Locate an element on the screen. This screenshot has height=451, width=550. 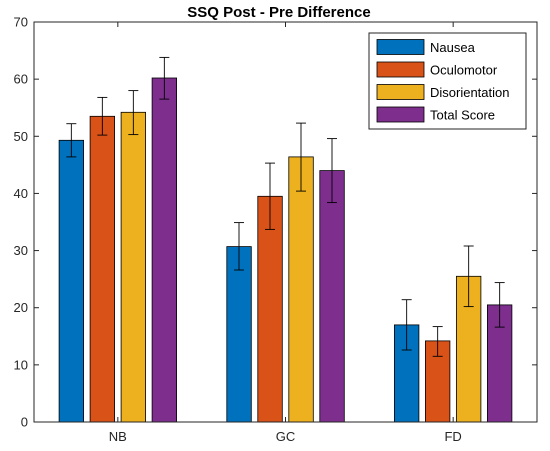
bar-nb-total-score is located at coordinates (164, 250).